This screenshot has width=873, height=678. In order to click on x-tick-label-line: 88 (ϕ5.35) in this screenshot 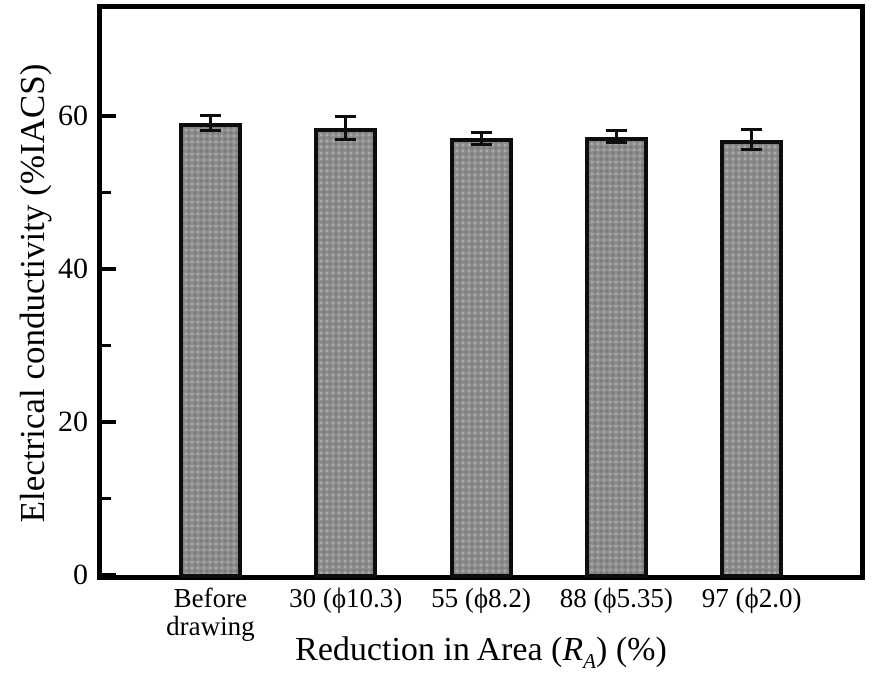, I will do `click(616, 598)`.